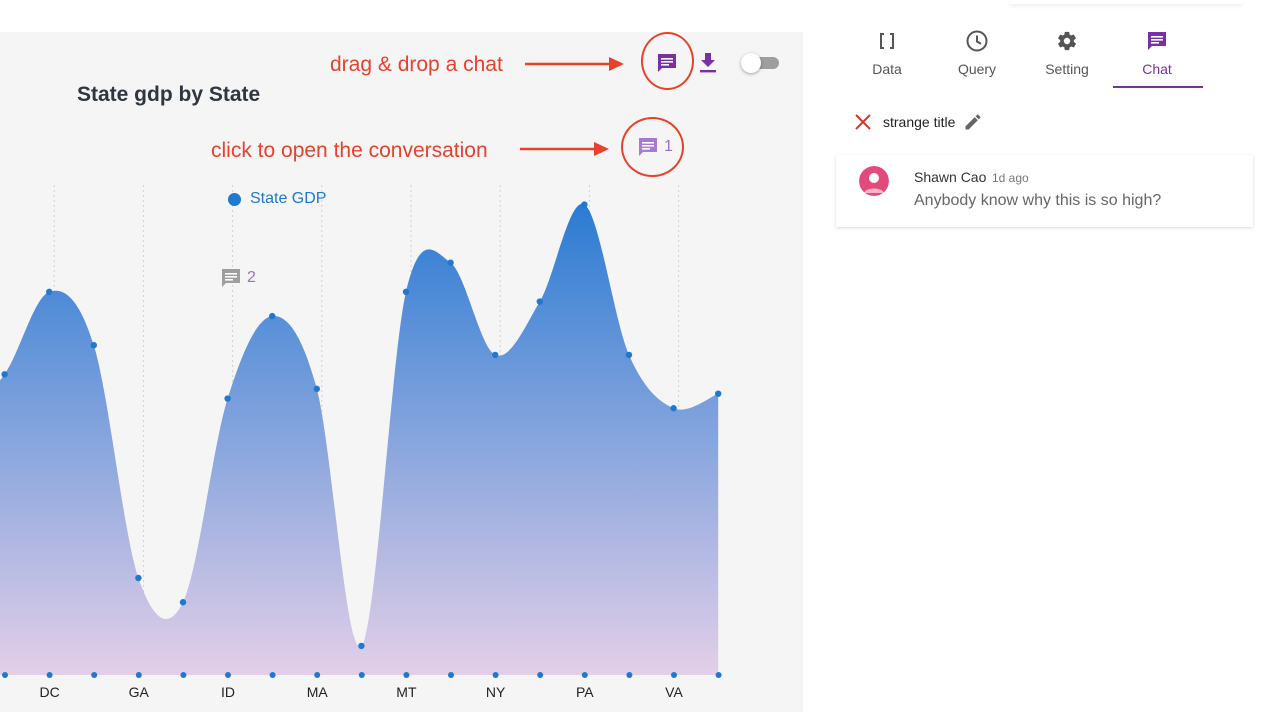 Image resolution: width=1262 pixels, height=712 pixels. I want to click on download-icon, so click(708, 63).